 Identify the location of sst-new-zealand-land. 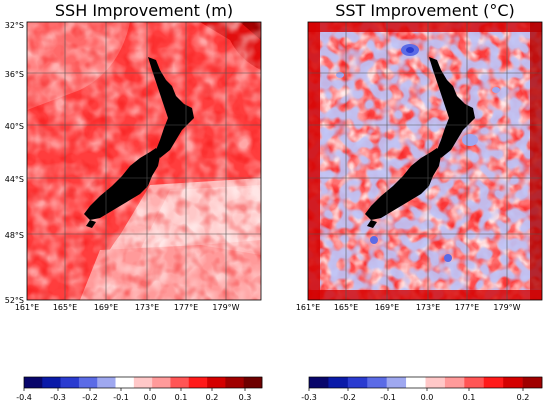
(420, 142).